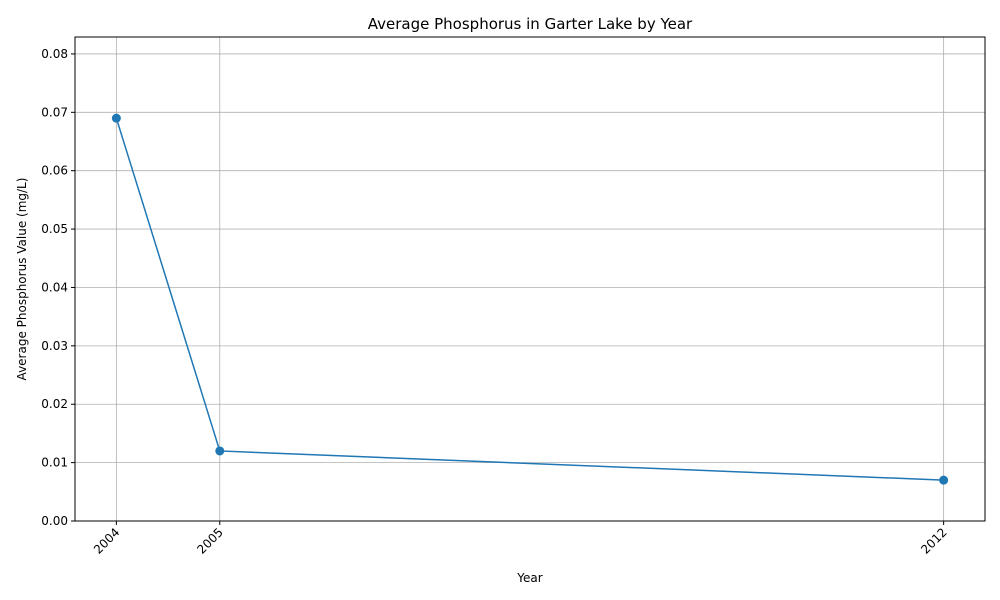 The image size is (1000, 600). Describe the element at coordinates (529, 578) in the screenshot. I see `x-axis-label: Year` at that location.